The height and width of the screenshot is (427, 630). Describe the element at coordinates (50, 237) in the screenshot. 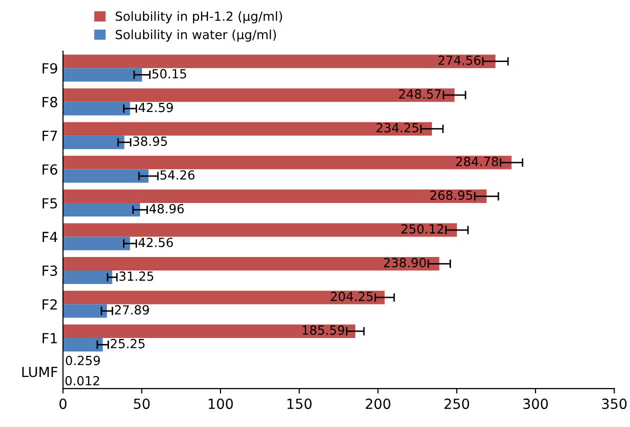

I see `y-tick-label: F4` at that location.